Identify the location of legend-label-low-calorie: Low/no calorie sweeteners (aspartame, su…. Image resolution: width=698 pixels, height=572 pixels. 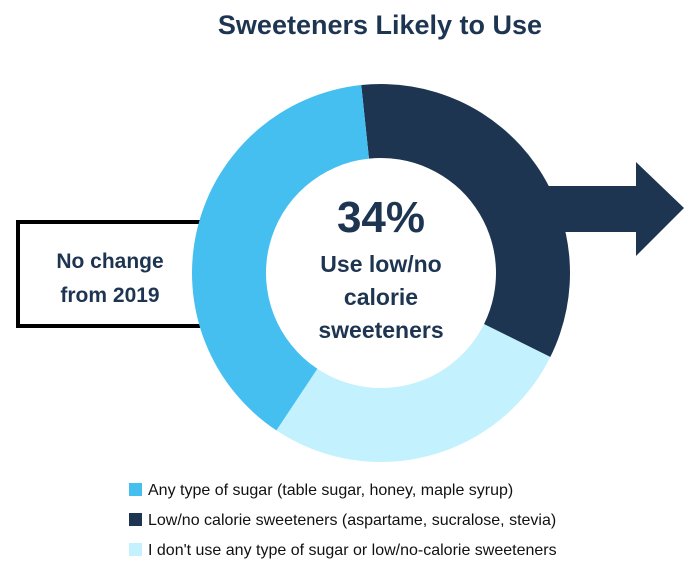
(352, 520).